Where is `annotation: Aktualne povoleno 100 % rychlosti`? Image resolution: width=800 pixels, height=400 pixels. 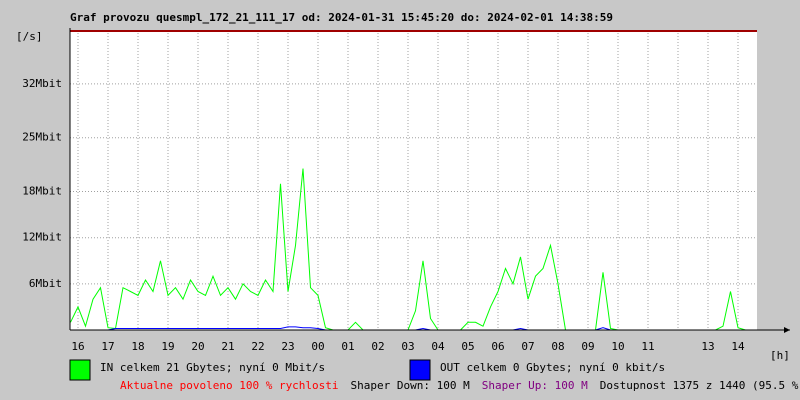
annotation: Aktualne povoleno 100 % rychlosti is located at coordinates (229, 385).